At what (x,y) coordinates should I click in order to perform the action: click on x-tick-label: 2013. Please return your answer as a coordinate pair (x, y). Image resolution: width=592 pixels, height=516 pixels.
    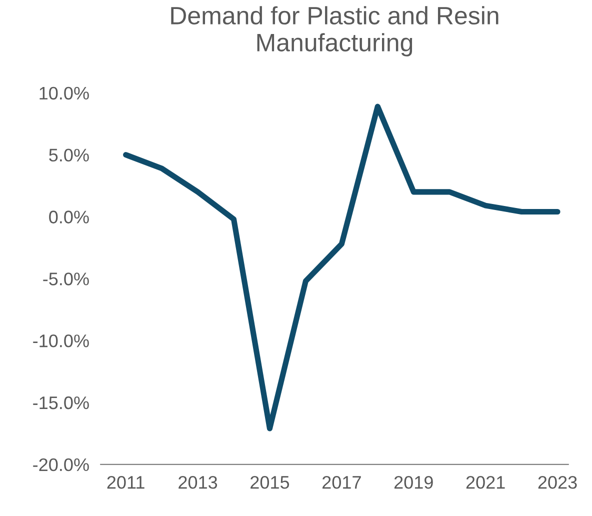
    Looking at the image, I should click on (198, 482).